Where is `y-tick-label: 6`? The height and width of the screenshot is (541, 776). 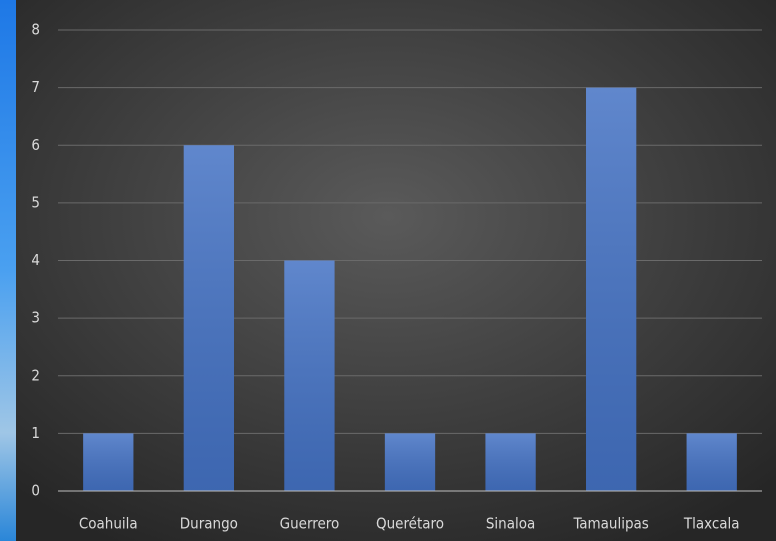
y-tick-label: 6 is located at coordinates (35, 145).